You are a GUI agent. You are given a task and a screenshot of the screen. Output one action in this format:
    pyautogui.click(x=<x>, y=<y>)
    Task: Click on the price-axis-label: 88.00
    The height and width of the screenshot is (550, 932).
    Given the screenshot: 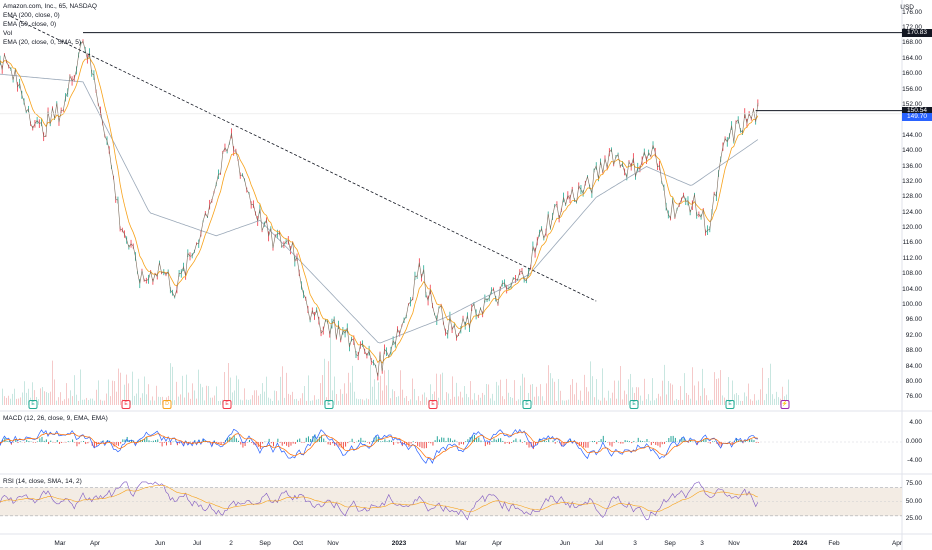 What is the action you would take?
    pyautogui.click(x=913, y=351)
    